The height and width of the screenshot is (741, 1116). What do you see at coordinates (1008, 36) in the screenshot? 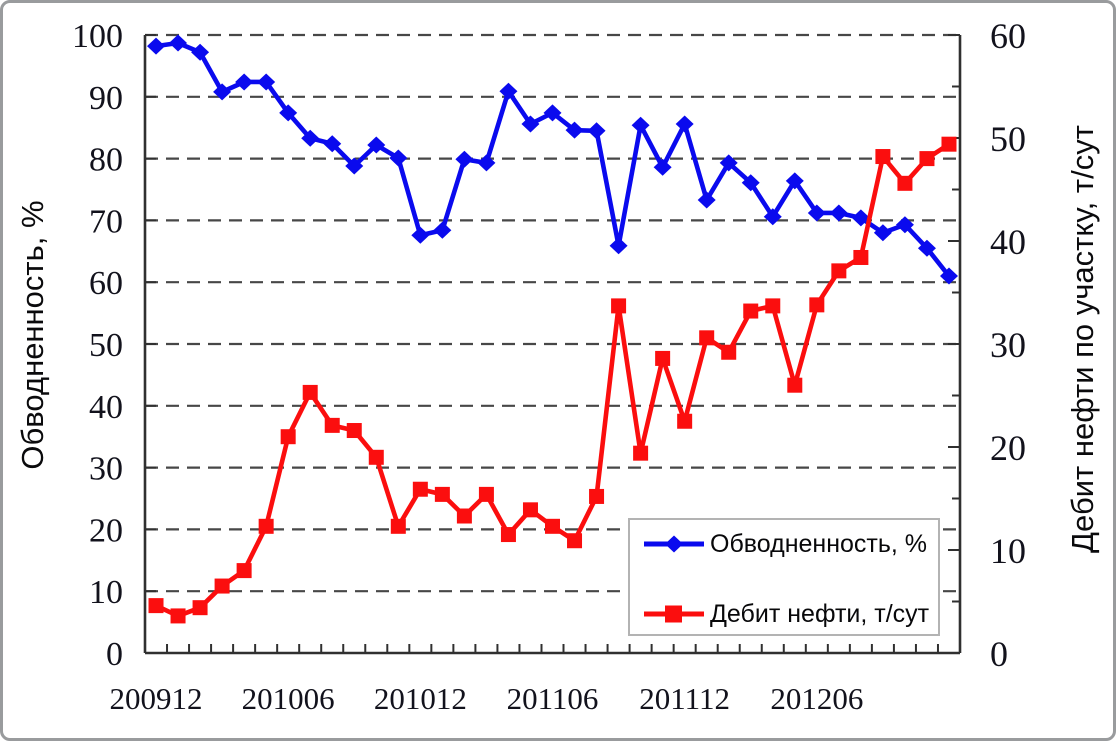
I see `right-axis-tick-label: 60` at bounding box center [1008, 36].